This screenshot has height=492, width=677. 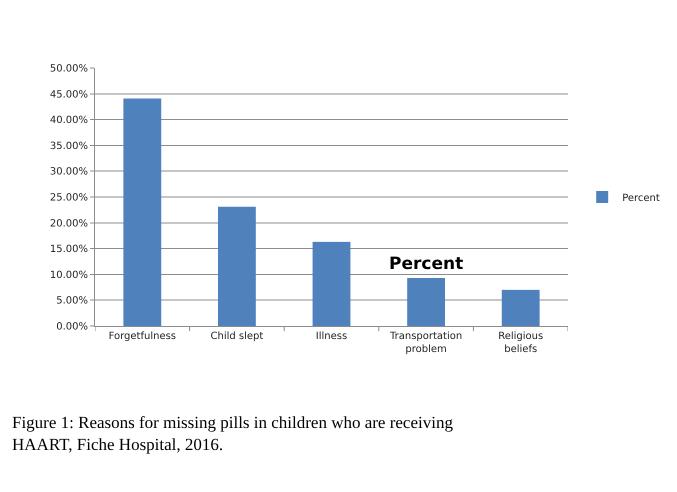 What do you see at coordinates (233, 433) in the screenshot?
I see `caption: Figure 1: Reasons for missing pills in children who are receiving HAART, Fiche Hospital, 2016.` at bounding box center [233, 433].